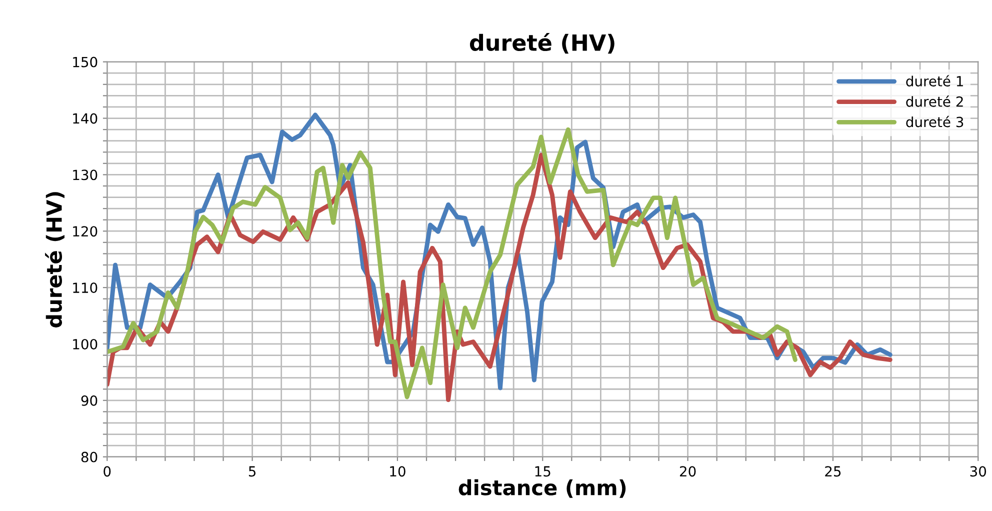 The width and height of the screenshot is (992, 511). Describe the element at coordinates (85, 288) in the screenshot. I see `y-tick-label: 110` at that location.